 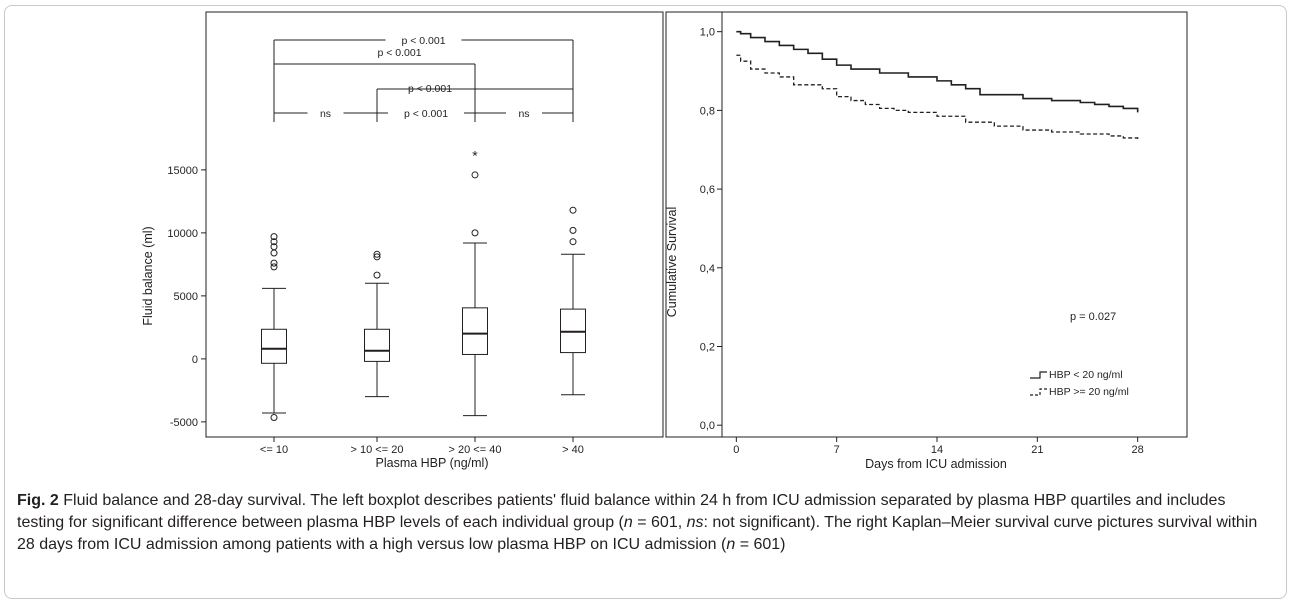 I want to click on survival-x-tick-label: 28, so click(x=1138, y=450).